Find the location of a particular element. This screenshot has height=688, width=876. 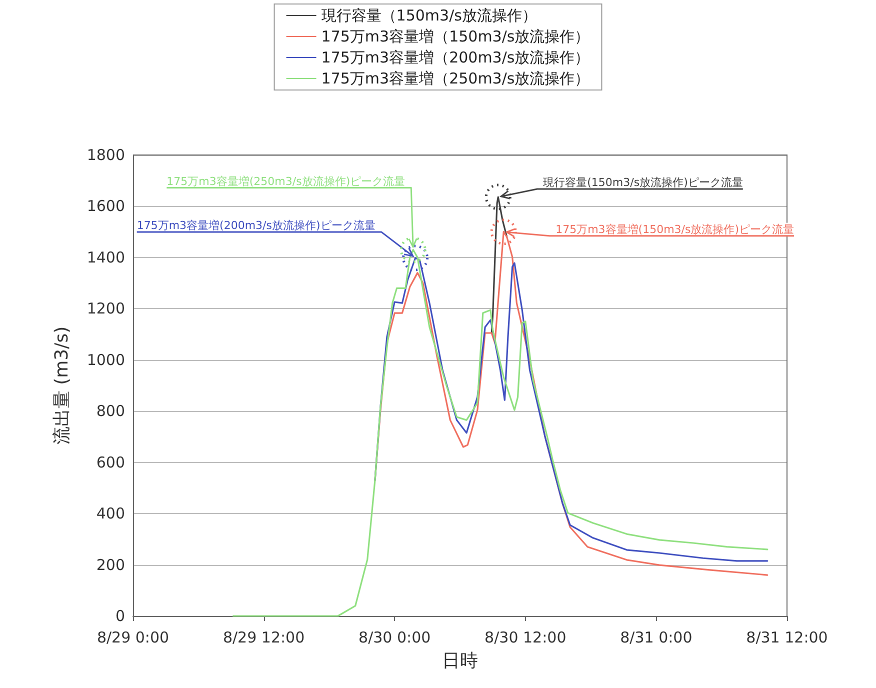

x-tick-label: 8/30 0:00 is located at coordinates (394, 637).